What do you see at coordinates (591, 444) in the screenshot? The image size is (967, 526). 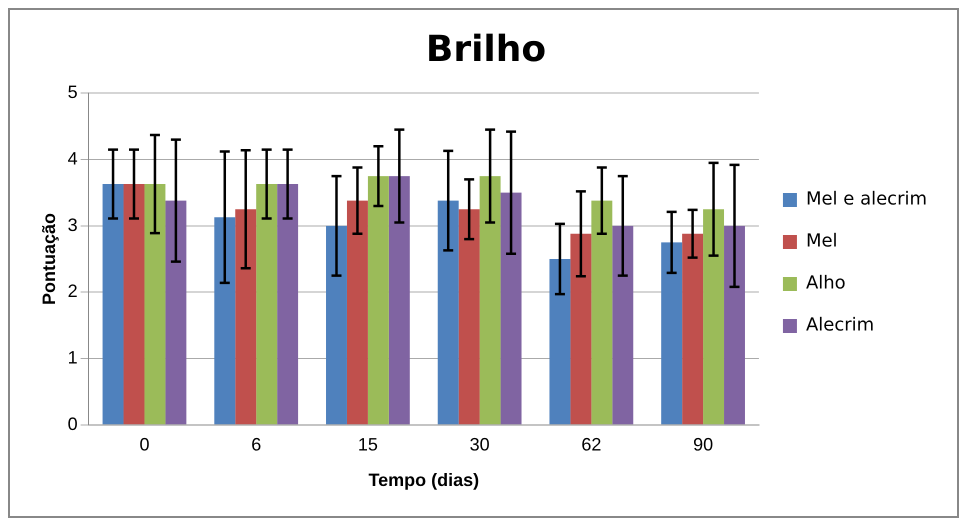 I see `x-tick-label: 62` at bounding box center [591, 444].